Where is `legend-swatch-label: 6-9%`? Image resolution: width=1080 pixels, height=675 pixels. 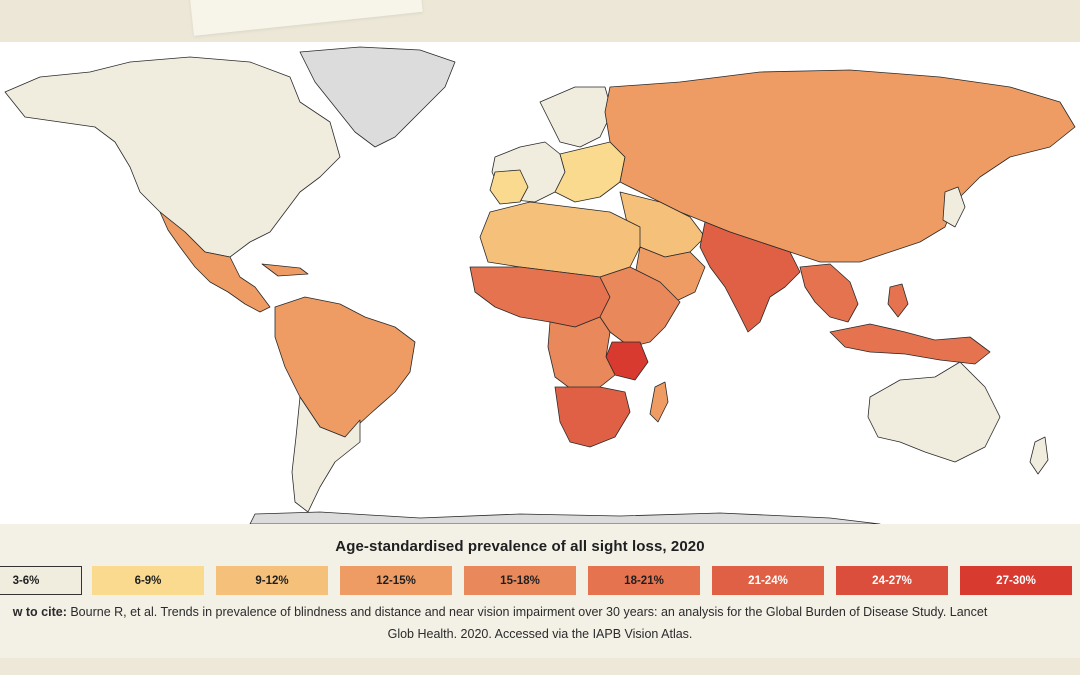
legend-swatch-label: 6-9% is located at coordinates (148, 580).